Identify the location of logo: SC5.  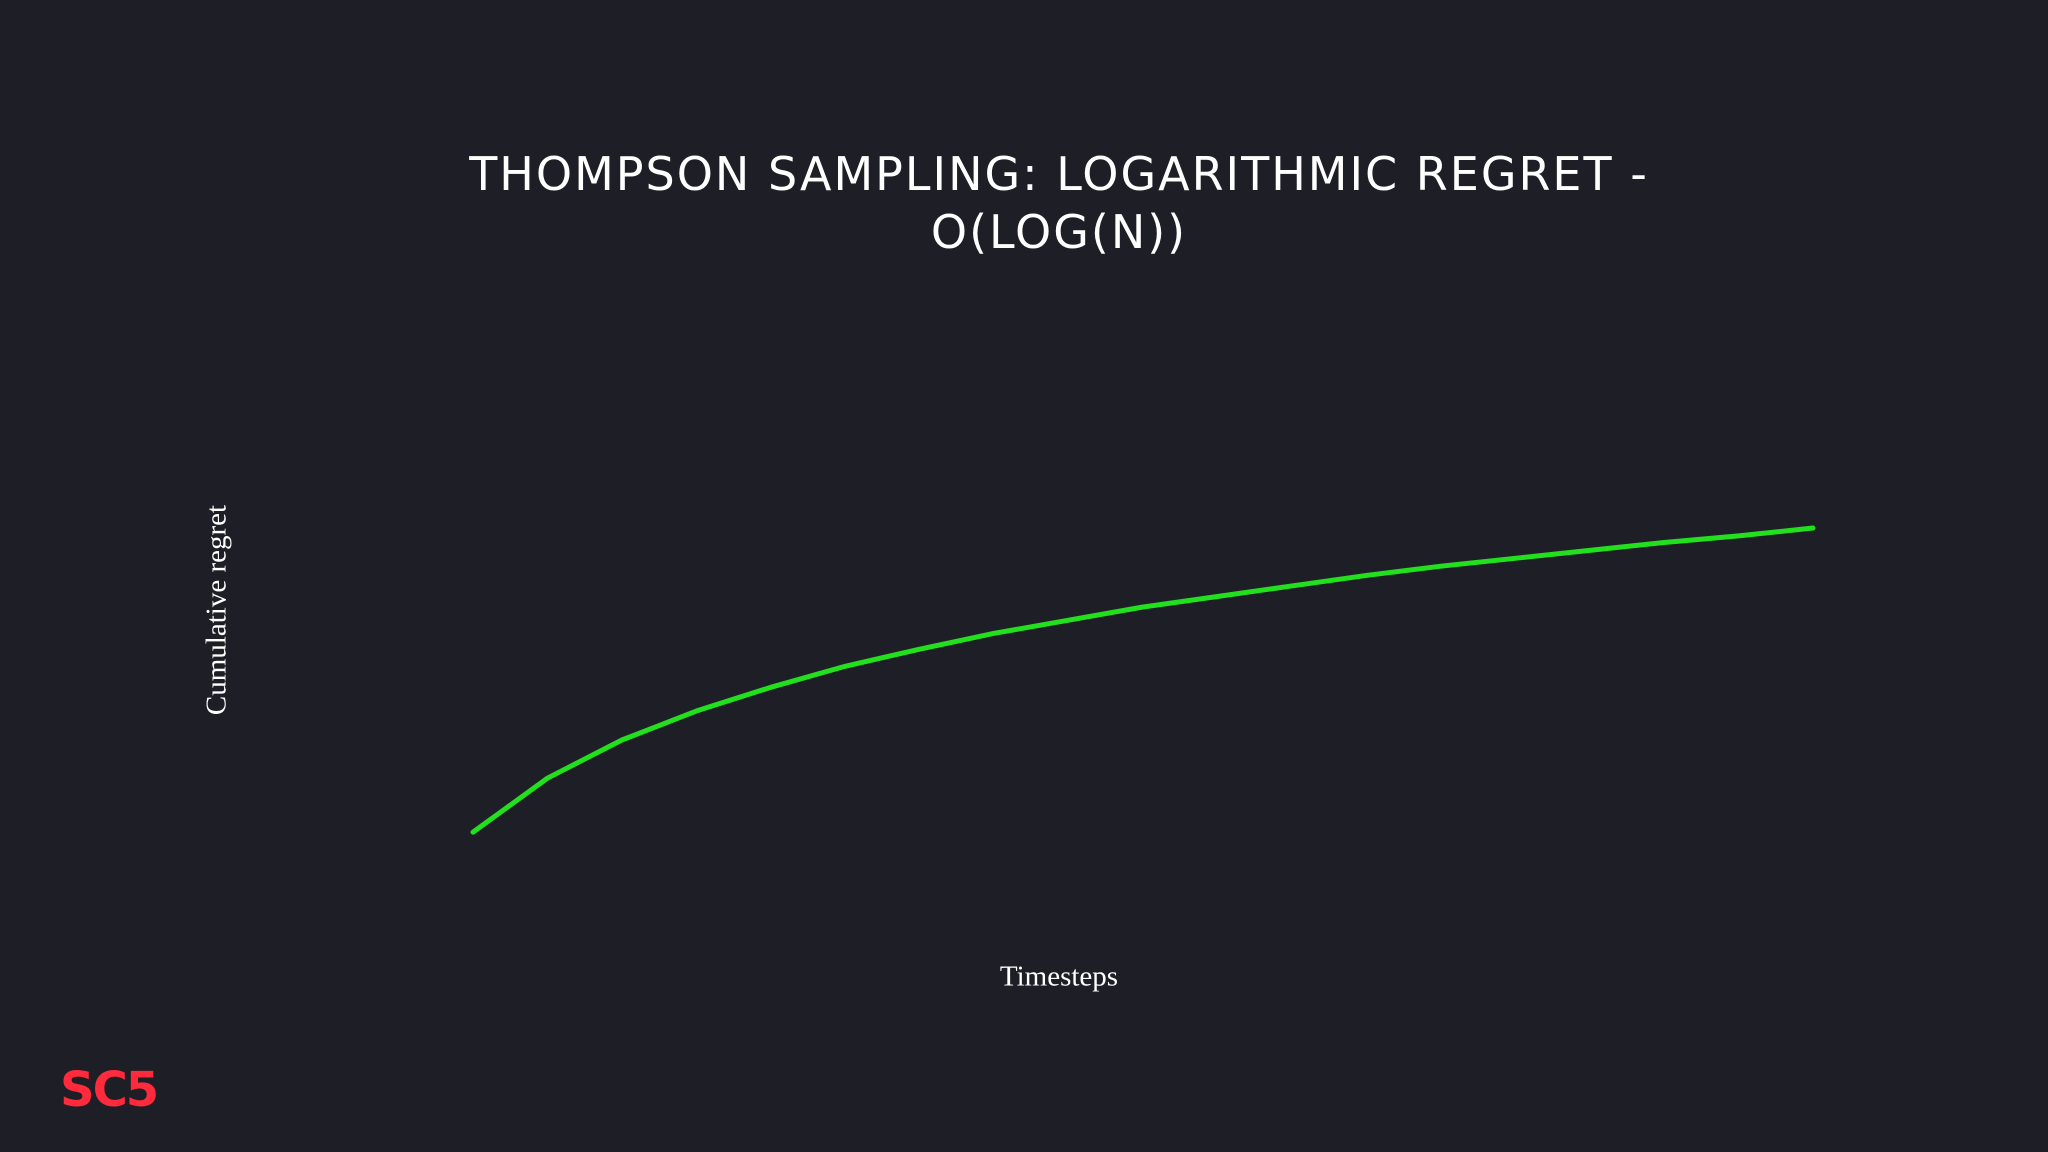
(109, 1090).